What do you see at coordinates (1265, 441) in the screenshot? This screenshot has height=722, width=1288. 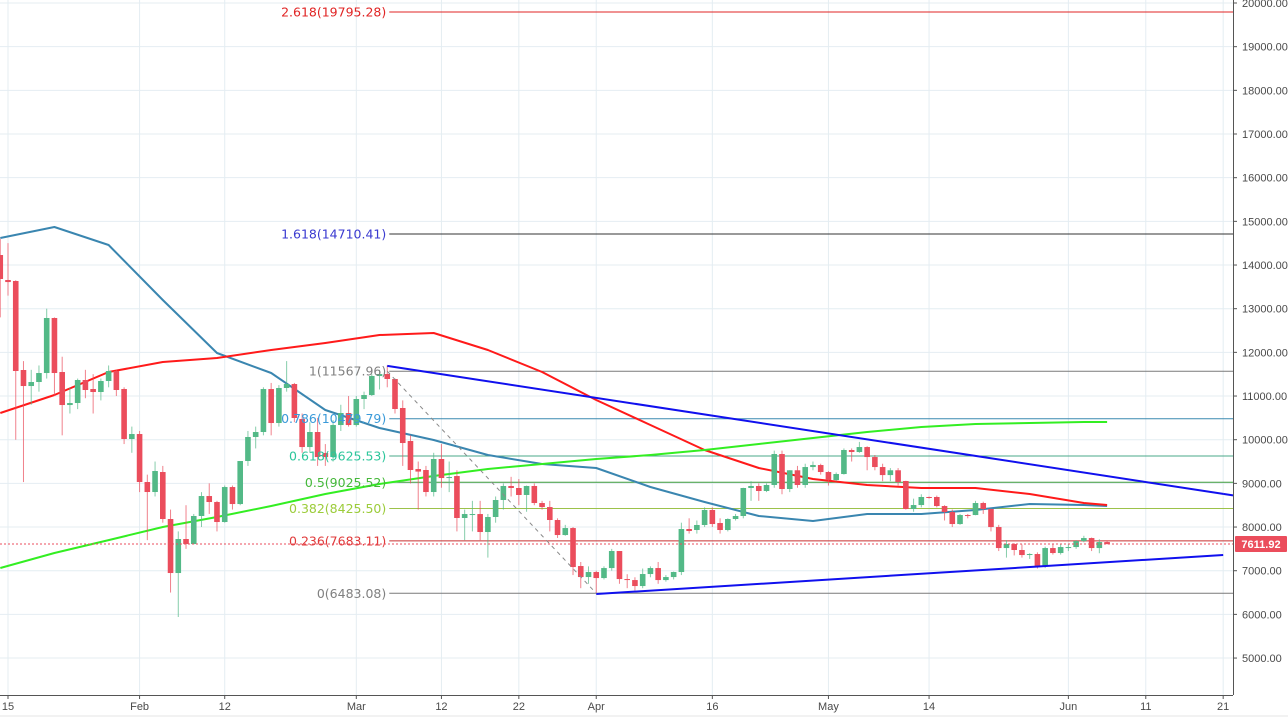 I see `y-tick-label: 10000.00` at bounding box center [1265, 441].